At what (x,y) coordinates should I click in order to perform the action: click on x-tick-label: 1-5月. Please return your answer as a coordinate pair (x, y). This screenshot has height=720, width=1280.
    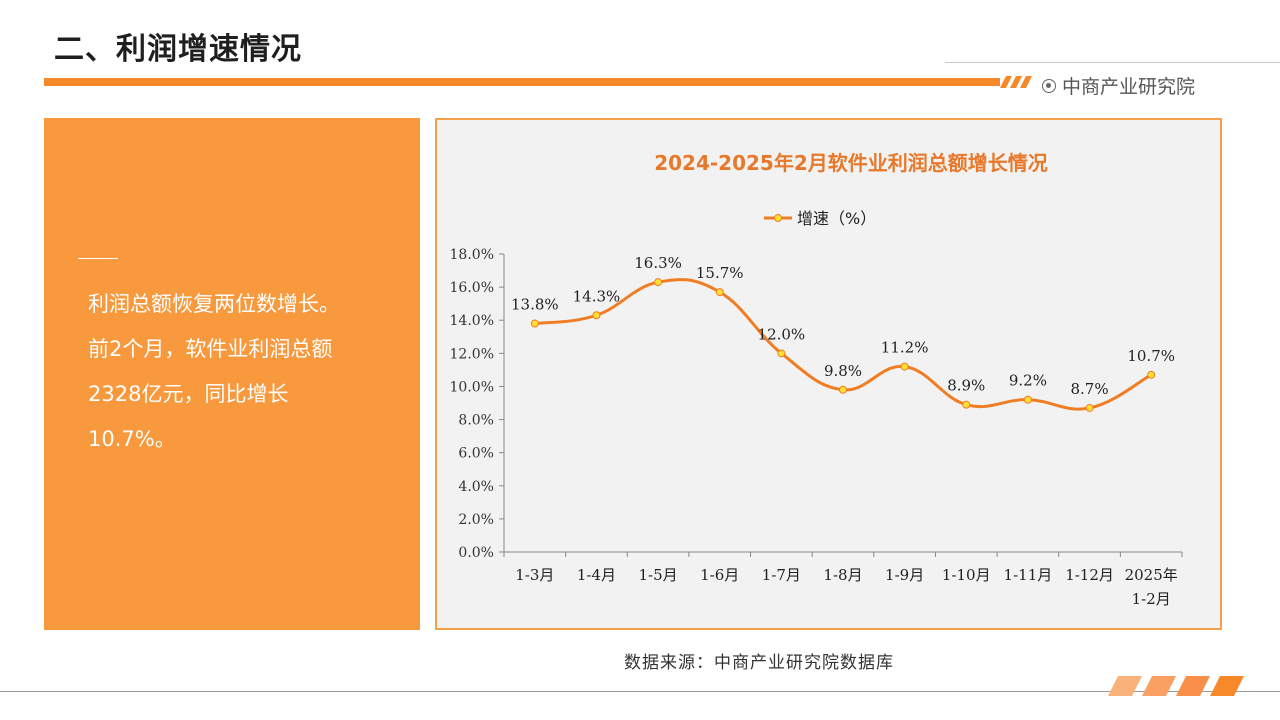
    Looking at the image, I should click on (658, 575).